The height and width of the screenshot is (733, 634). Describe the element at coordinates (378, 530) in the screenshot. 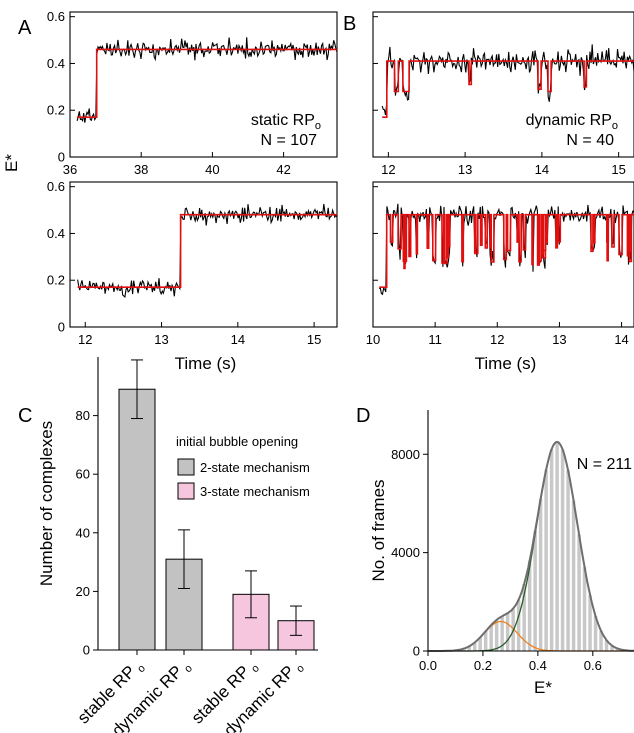

I see `y-axis-label: No. of frames` at that location.